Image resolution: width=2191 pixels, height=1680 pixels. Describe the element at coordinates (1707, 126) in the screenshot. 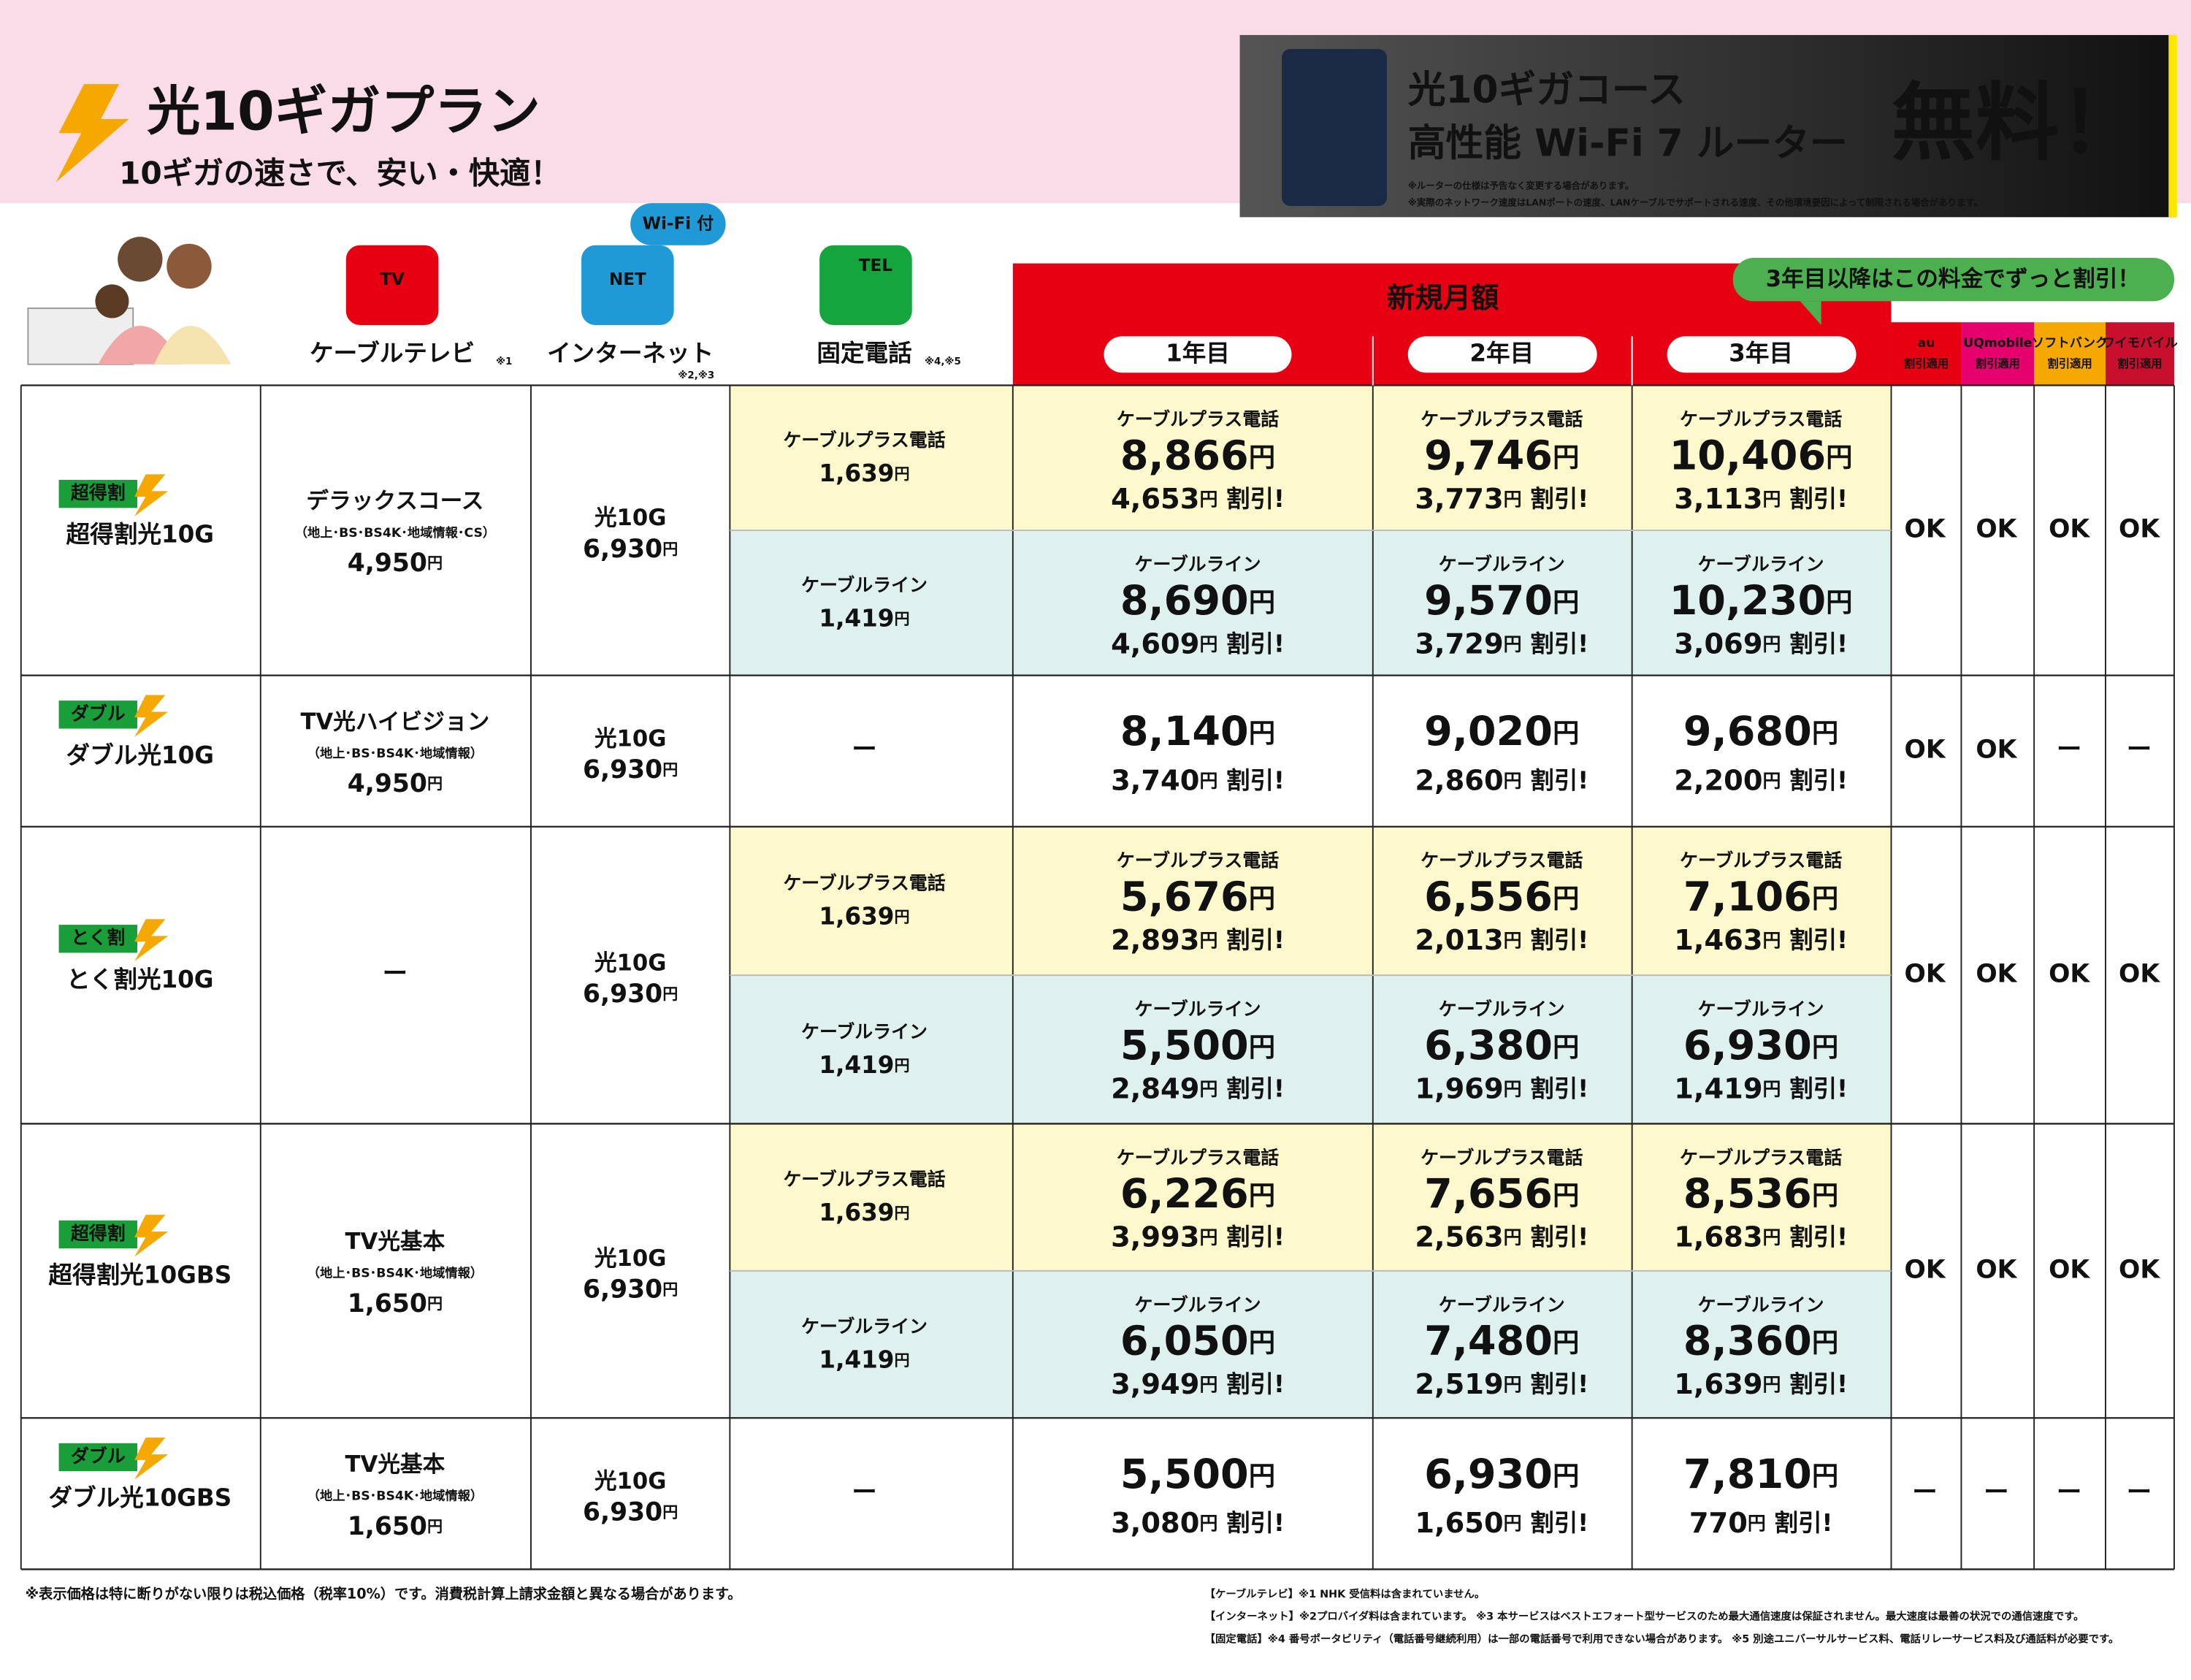

I see `banner` at that location.